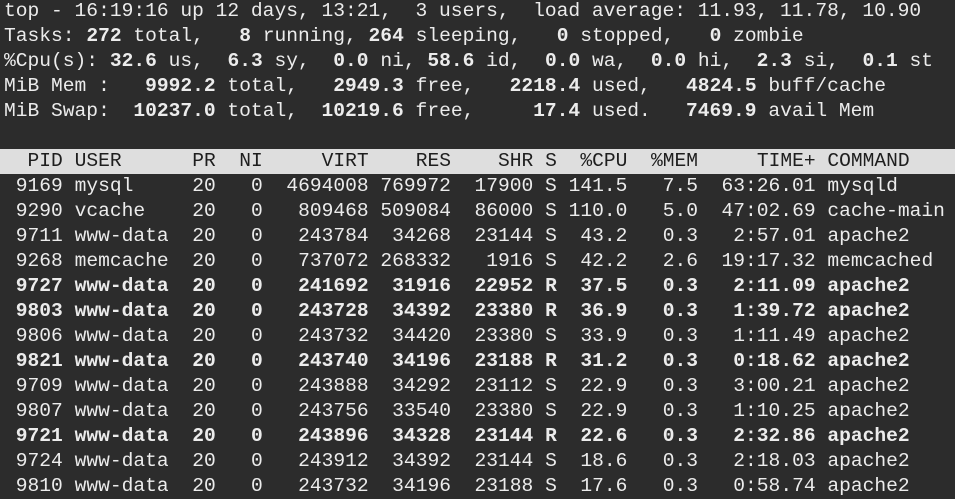  Describe the element at coordinates (774, 61) in the screenshot. I see `number: 2.3` at that location.